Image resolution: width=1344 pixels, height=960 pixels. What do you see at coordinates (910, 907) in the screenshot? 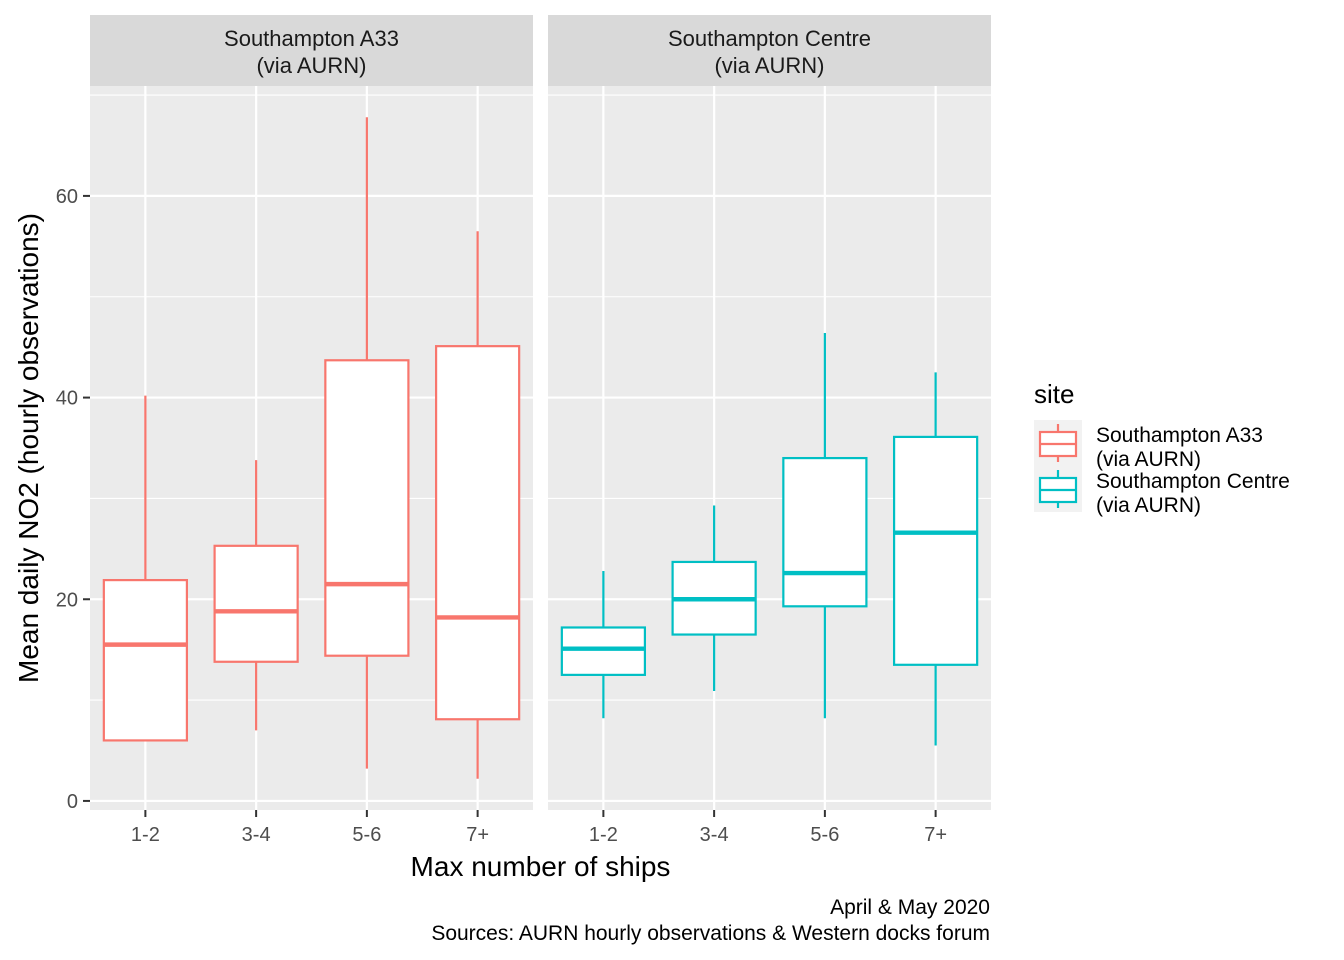
I see `caption-line: April & May 2020` at bounding box center [910, 907].